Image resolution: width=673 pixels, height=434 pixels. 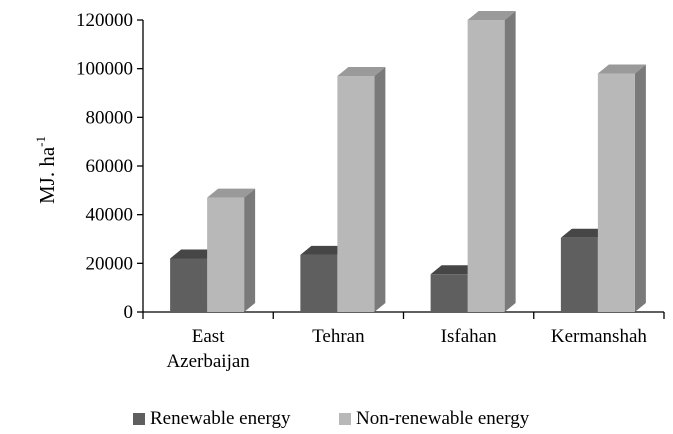 What do you see at coordinates (104, 20) in the screenshot?
I see `y-tick-label: 120000` at bounding box center [104, 20].